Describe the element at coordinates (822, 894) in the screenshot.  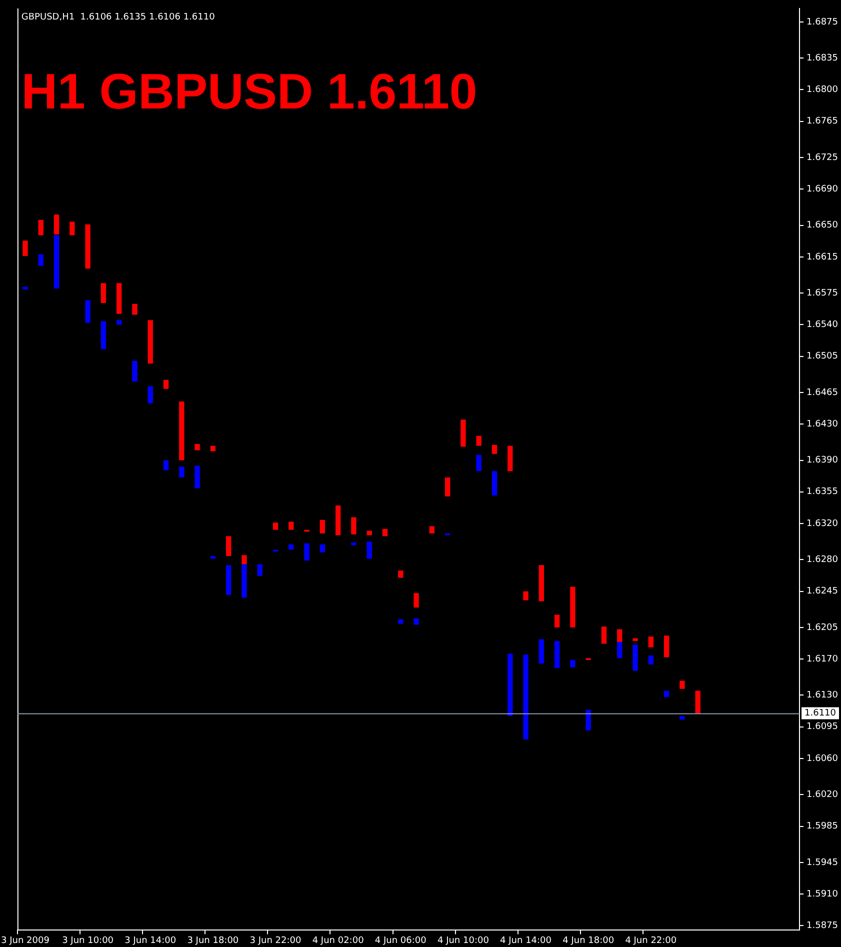
I see `y-tick-label: 1.5910` at that location.